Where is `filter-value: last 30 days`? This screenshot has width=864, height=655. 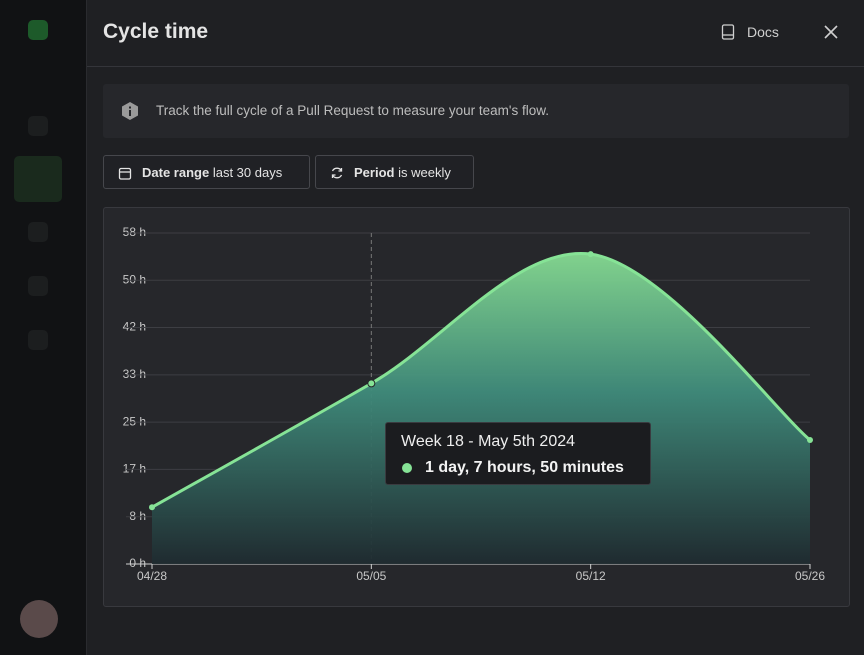 filter-value: last 30 days is located at coordinates (247, 172).